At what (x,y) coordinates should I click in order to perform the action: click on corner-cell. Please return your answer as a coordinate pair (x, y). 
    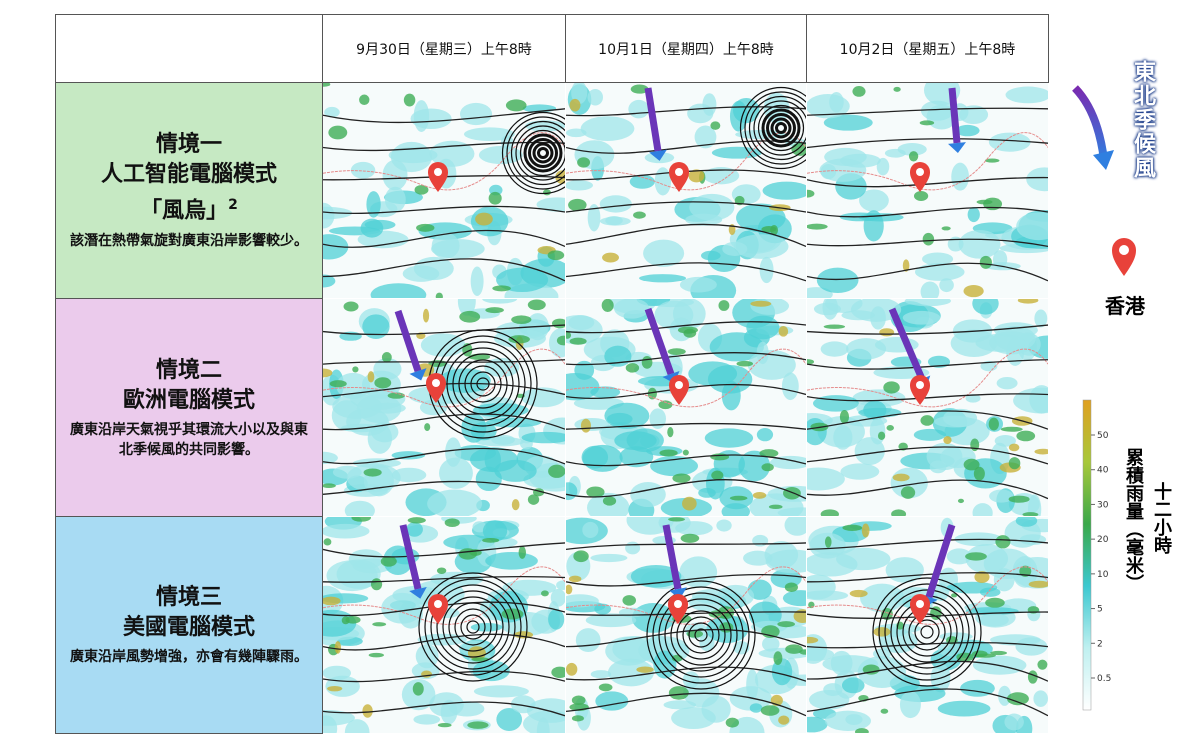
    Looking at the image, I should click on (189, 48).